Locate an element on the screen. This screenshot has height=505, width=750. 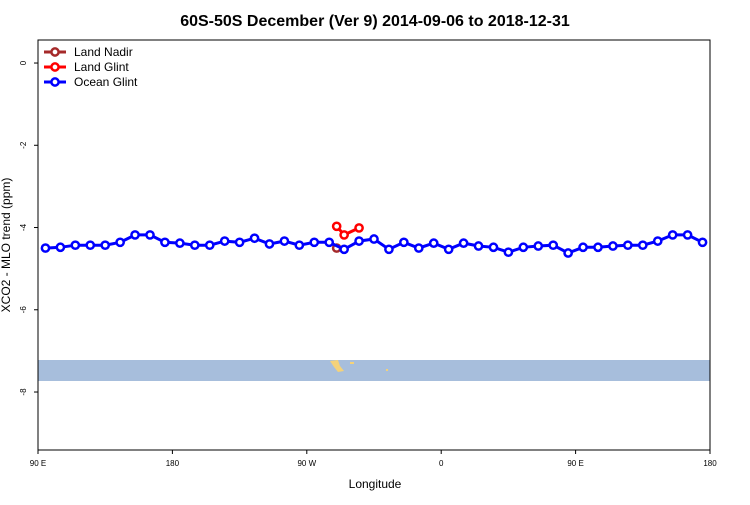
y-axis-label: XCO2 - MLO trend (ppm) is located at coordinates (6, 245).